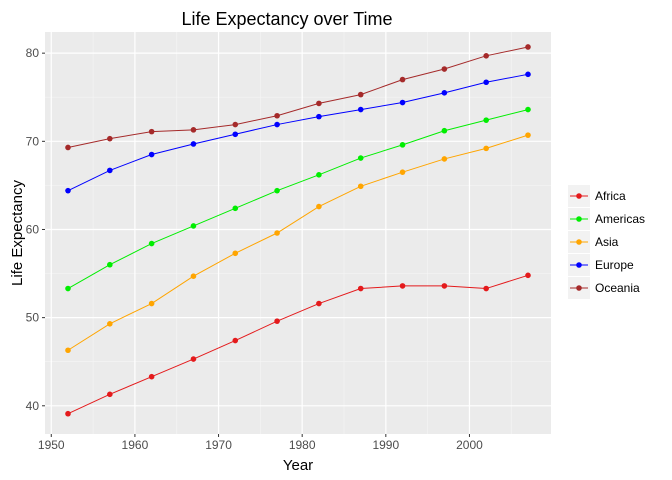  I want to click on legend-label-asia: Asia, so click(607, 242).